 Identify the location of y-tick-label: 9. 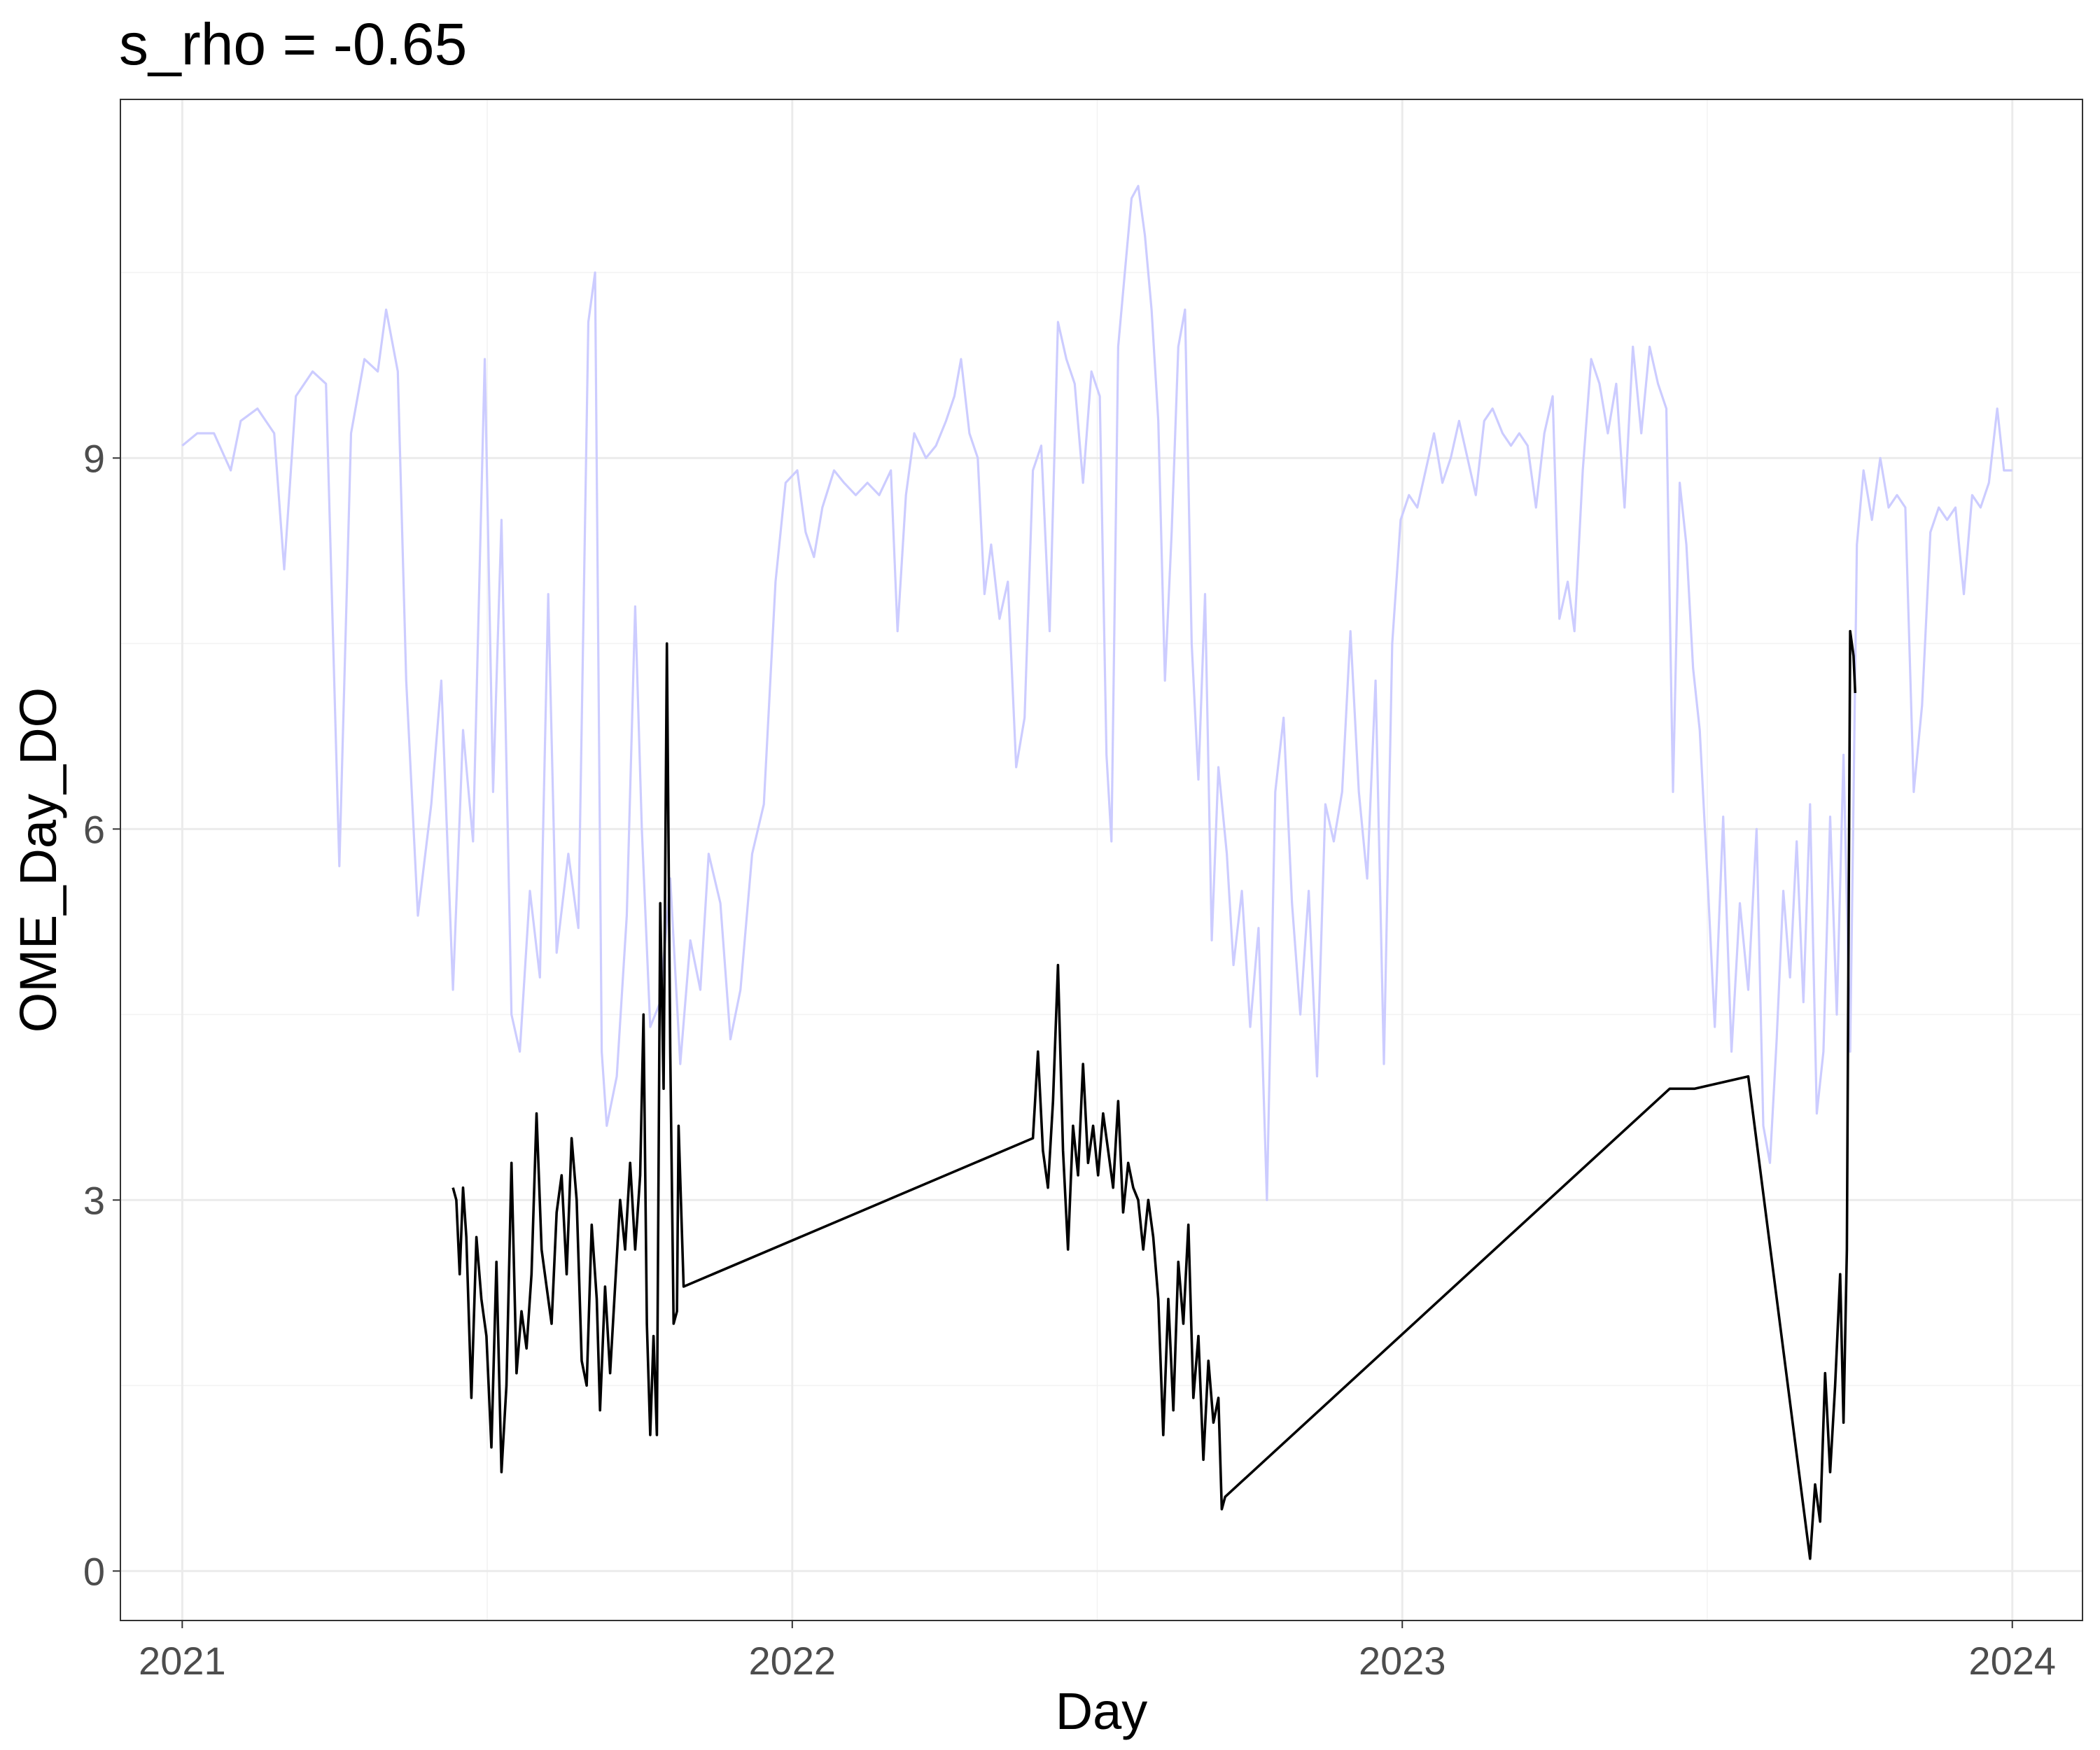
(94, 458).